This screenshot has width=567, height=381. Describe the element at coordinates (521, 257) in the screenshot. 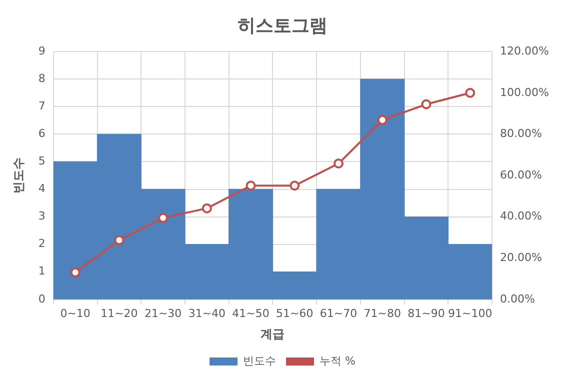

I see `y2-tick-label: 20.00%` at that location.